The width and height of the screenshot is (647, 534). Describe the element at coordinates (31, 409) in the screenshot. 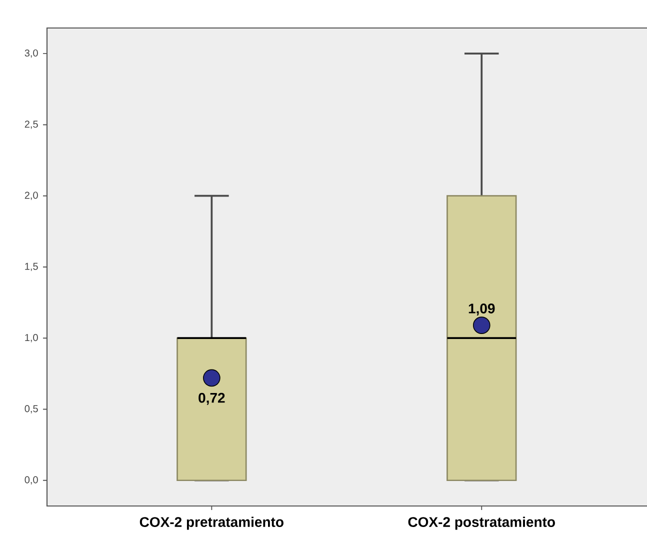

I see `y-tick-label: 0,5` at that location.